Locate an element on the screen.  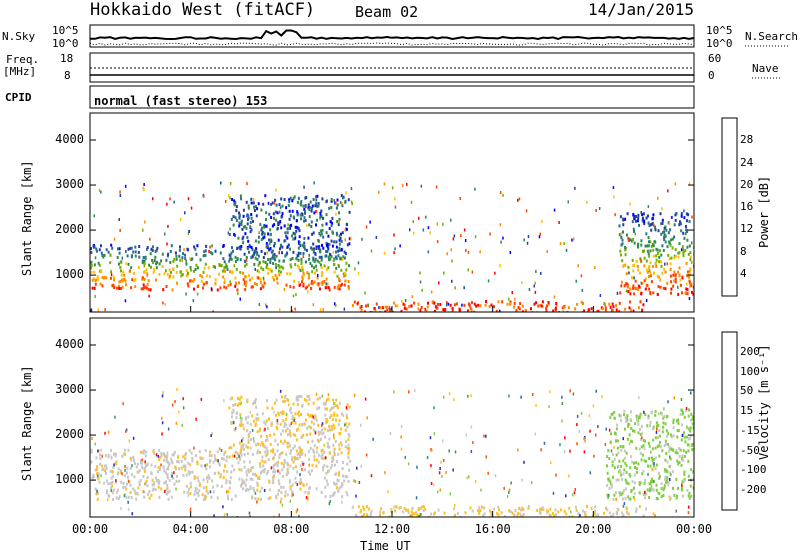
freq-label: Freq. is located at coordinates (23, 59).